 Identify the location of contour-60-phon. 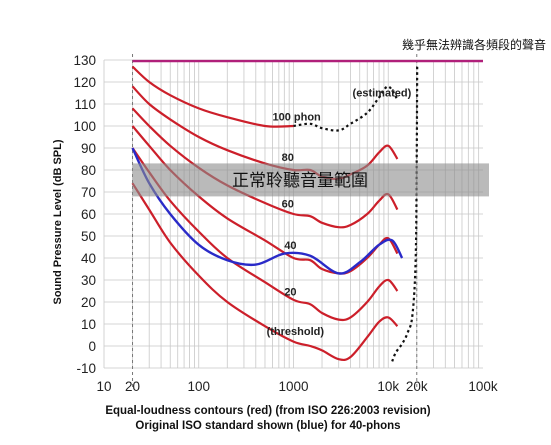
(265, 168).